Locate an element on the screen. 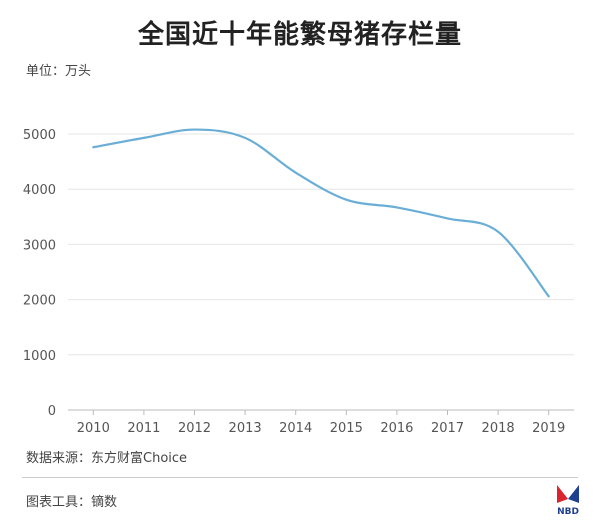 This screenshot has height=530, width=600. y-tick-label: 5000 is located at coordinates (39, 135).